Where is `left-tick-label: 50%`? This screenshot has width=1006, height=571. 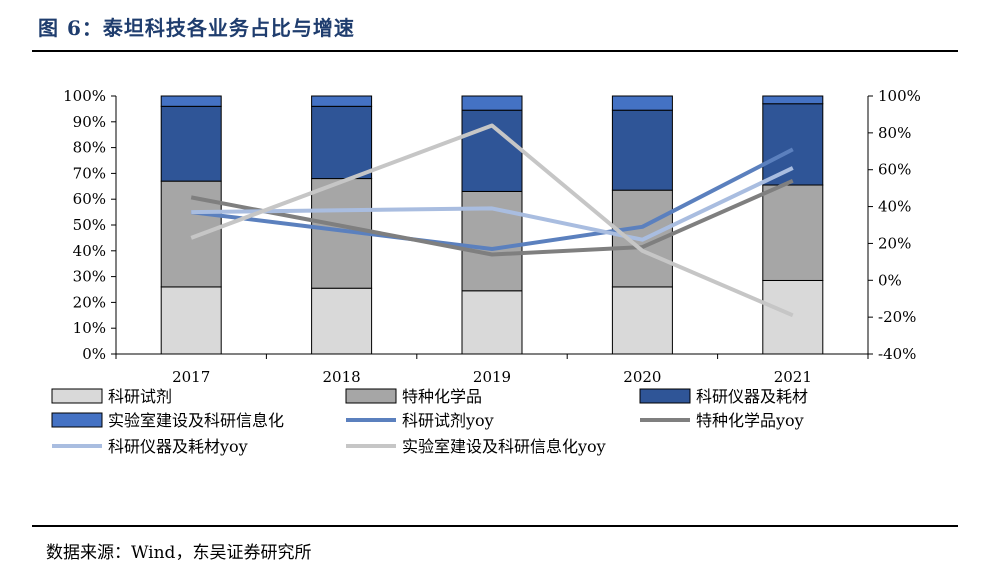 left-tick-label: 50% is located at coordinates (89, 225).